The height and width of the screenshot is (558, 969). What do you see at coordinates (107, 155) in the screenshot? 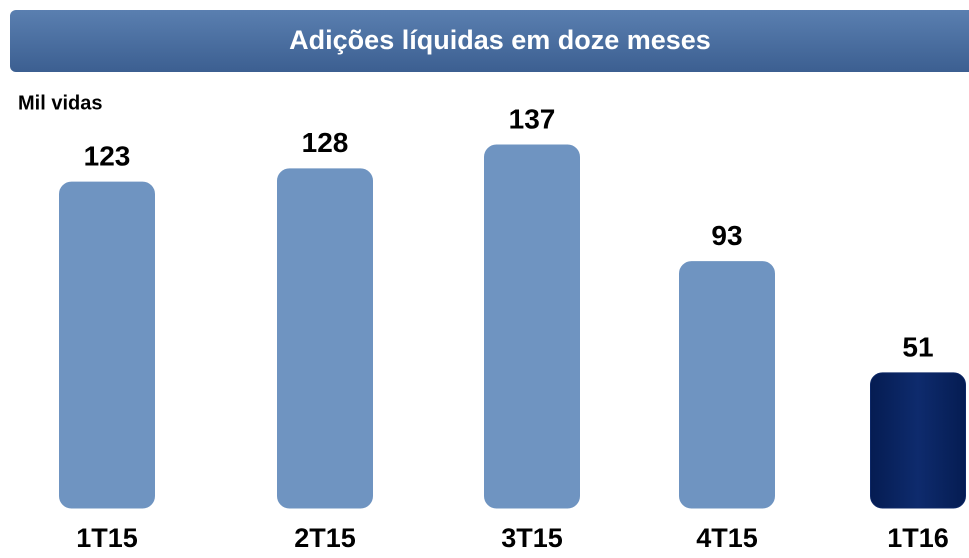
I see `value-label: 123` at bounding box center [107, 155].